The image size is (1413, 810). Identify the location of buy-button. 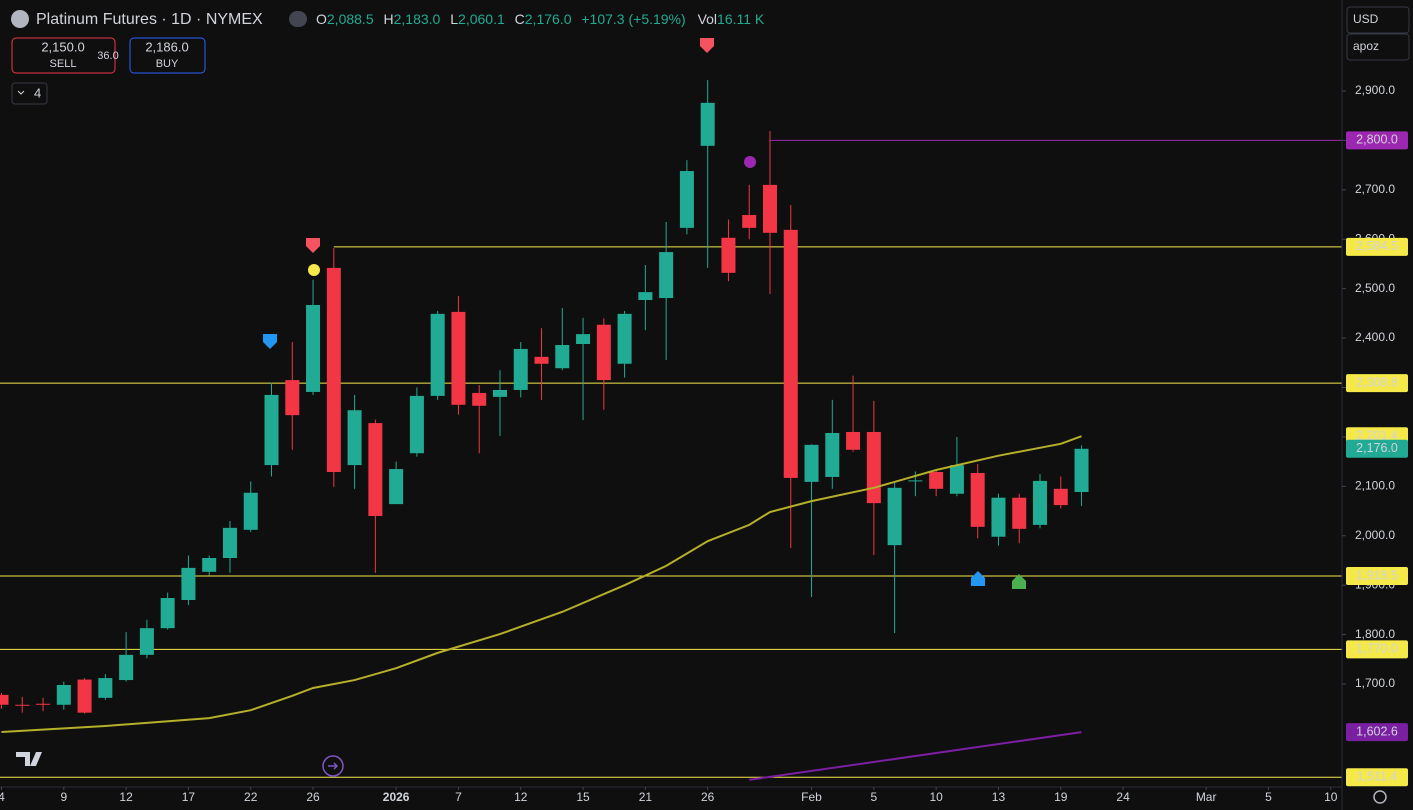
(167, 55).